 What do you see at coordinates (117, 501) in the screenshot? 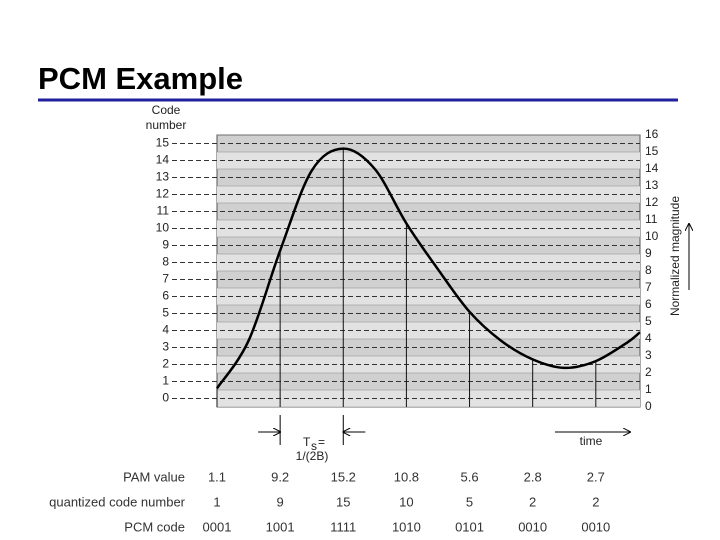
I see `row-label: quantized code number` at bounding box center [117, 501].